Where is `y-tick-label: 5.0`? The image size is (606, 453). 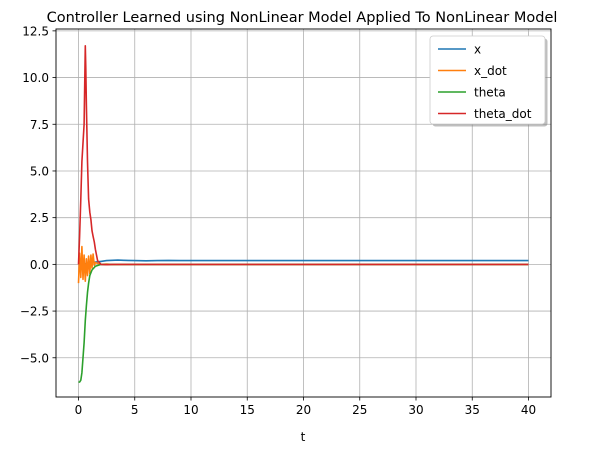
y-tick-label: 5.0 is located at coordinates (39, 171).